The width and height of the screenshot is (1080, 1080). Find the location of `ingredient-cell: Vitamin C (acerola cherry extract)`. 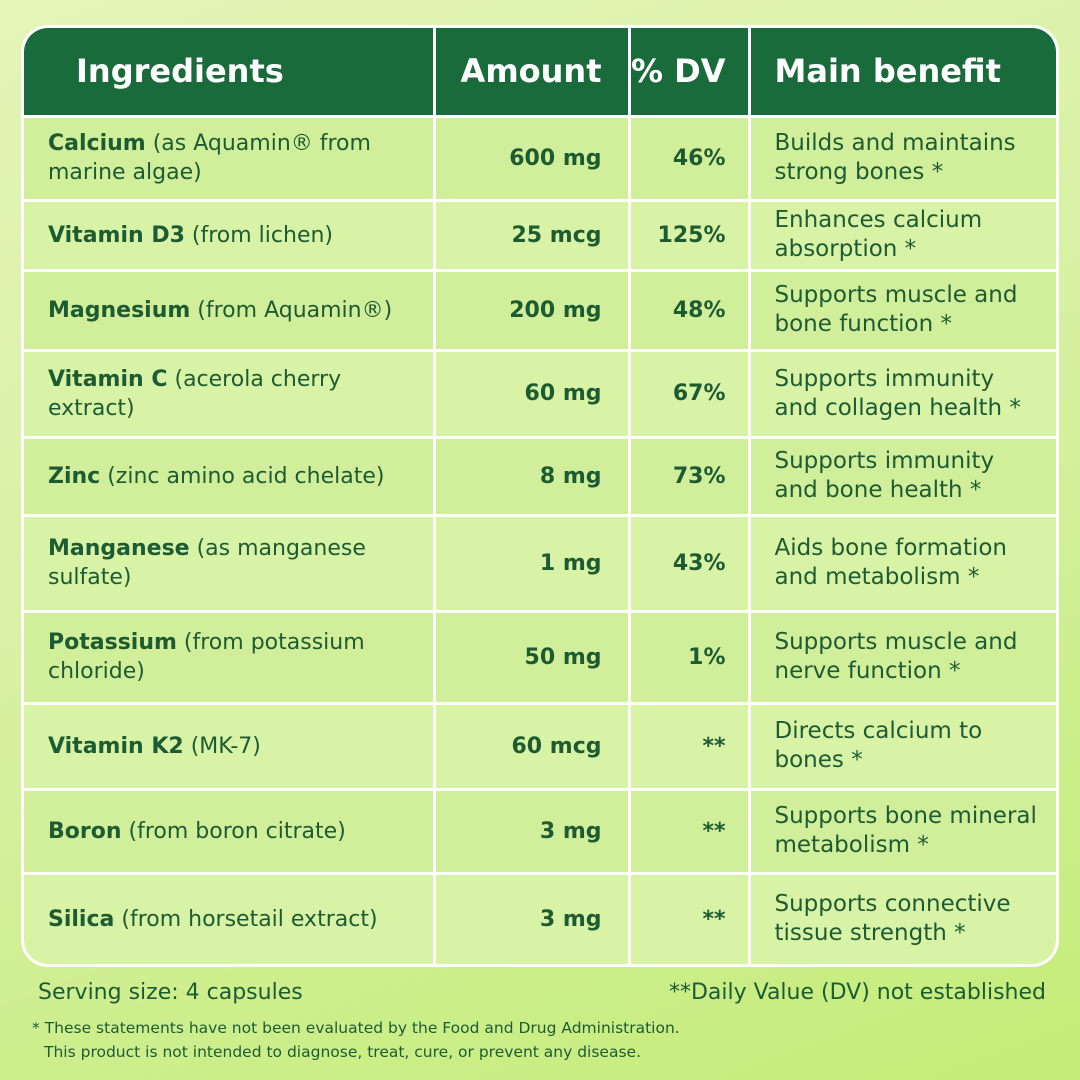

ingredient-cell: Vitamin C (acerola cherry extract) is located at coordinates (228, 393).